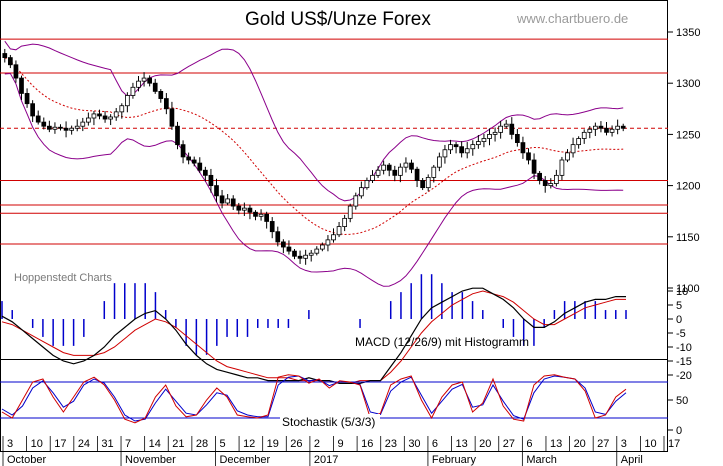  What do you see at coordinates (684, 348) in the screenshot?
I see `y-tick-label: -10` at bounding box center [684, 348].